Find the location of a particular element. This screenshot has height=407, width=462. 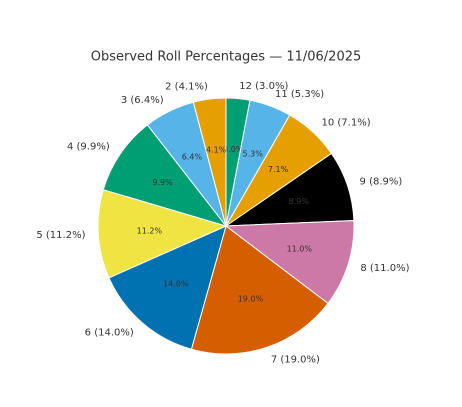

slice-percent: 11.2% is located at coordinates (150, 230).